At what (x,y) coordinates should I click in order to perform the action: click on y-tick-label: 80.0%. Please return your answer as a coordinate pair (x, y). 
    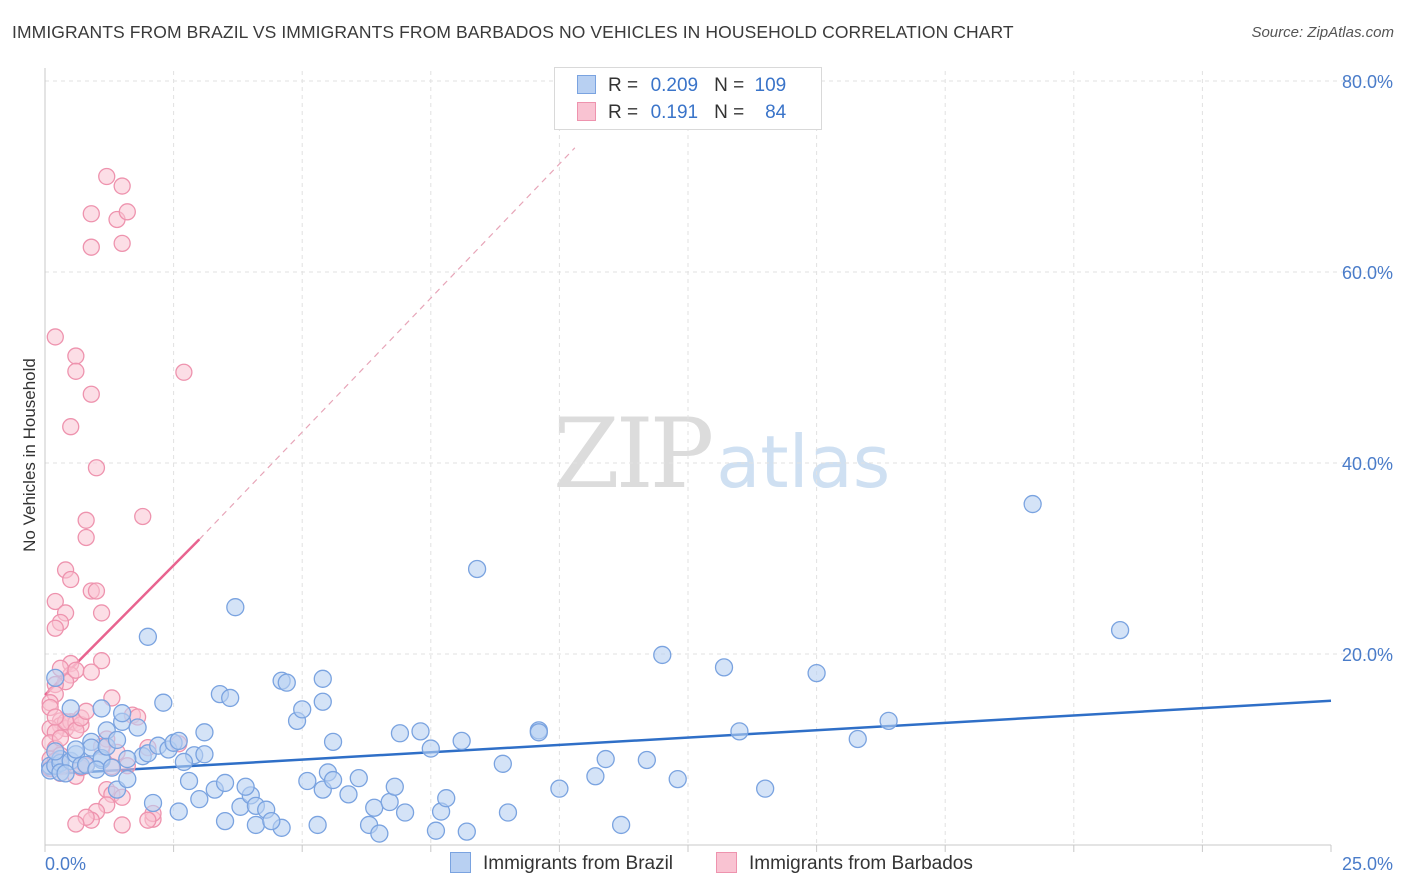
    Looking at the image, I should click on (1367, 82).